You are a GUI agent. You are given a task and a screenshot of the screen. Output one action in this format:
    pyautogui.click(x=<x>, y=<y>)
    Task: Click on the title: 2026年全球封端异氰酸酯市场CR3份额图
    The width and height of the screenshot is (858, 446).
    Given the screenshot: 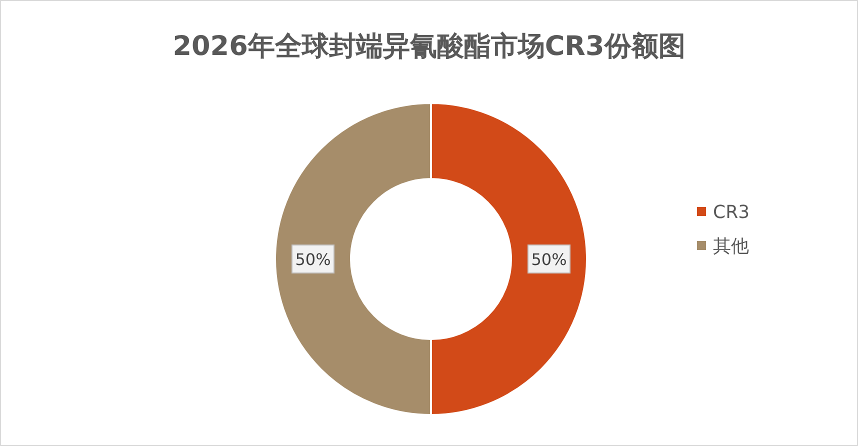 What is the action you would take?
    pyautogui.click(x=429, y=46)
    